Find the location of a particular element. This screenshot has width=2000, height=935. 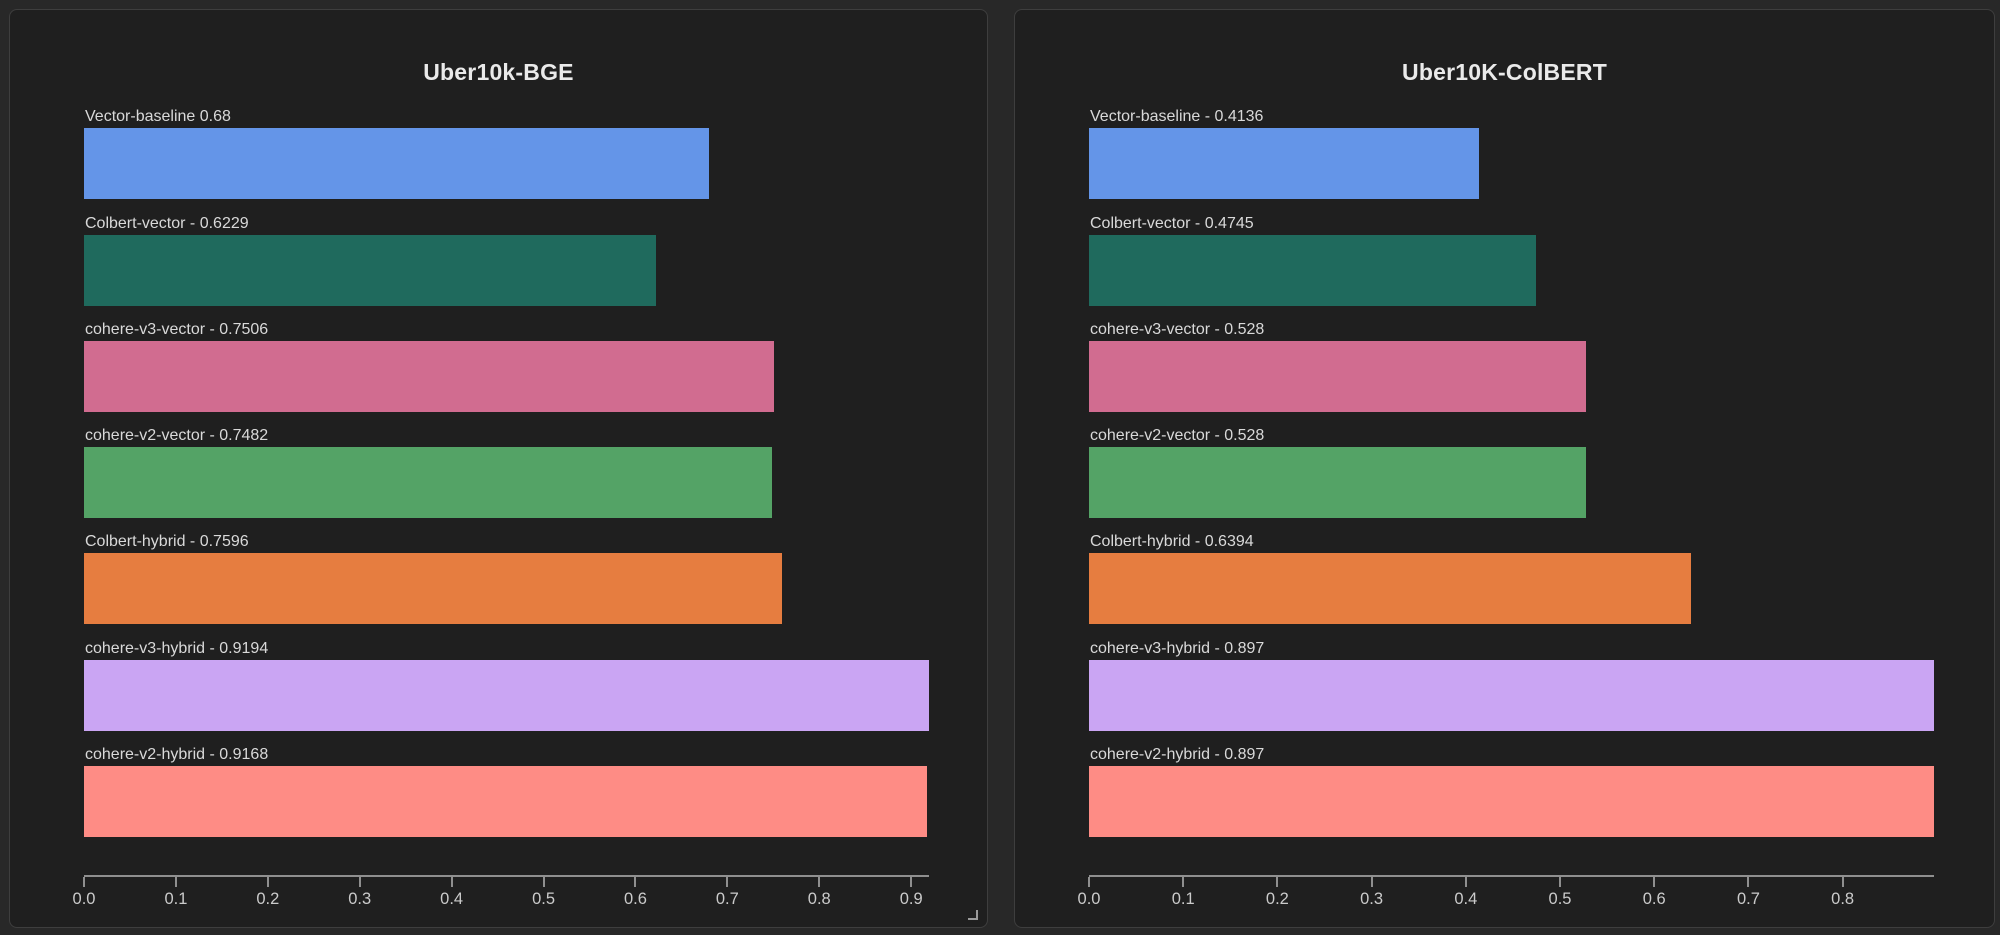

bar-row: cohere-v2-vector - 0.7482 is located at coordinates (506, 465).